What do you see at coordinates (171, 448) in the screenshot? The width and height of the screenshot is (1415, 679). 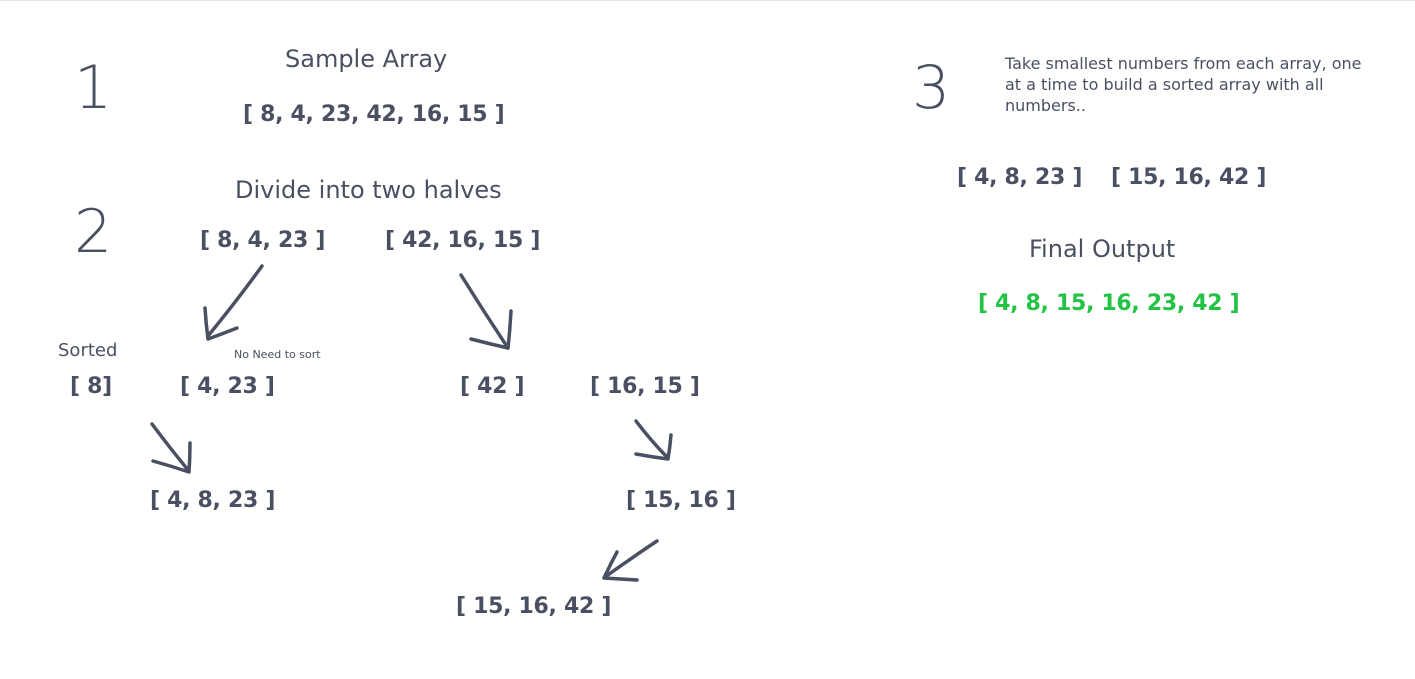 I see `arrow-4-23-down` at bounding box center [171, 448].